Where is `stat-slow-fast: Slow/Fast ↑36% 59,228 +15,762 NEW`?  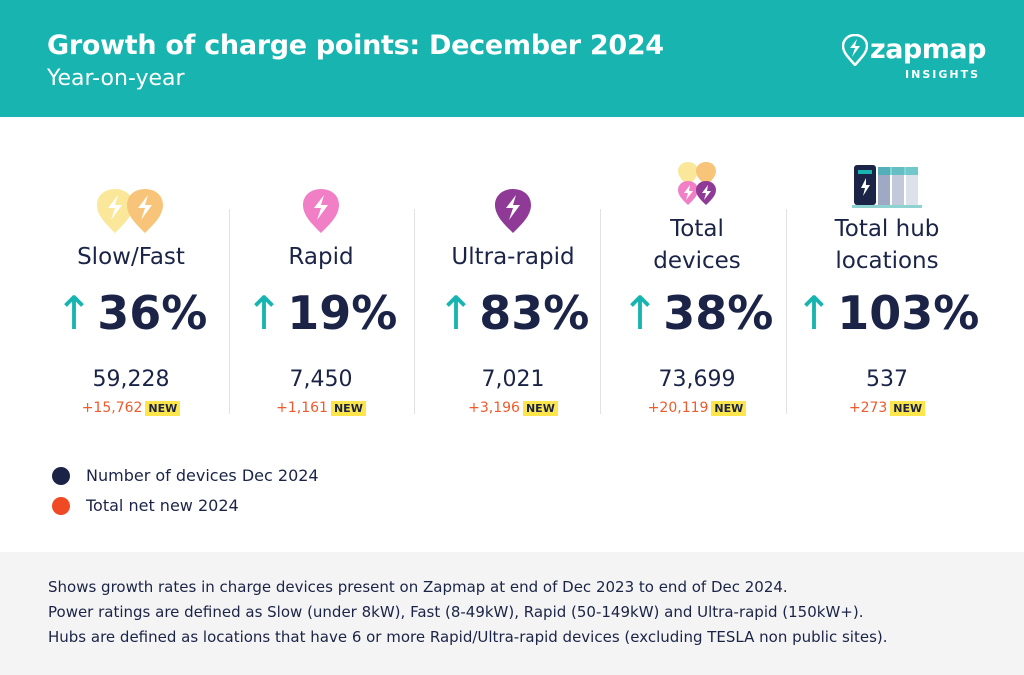 stat-slow-fast: Slow/Fast ↑36% 59,228 +15,762 NEW is located at coordinates (131, 272).